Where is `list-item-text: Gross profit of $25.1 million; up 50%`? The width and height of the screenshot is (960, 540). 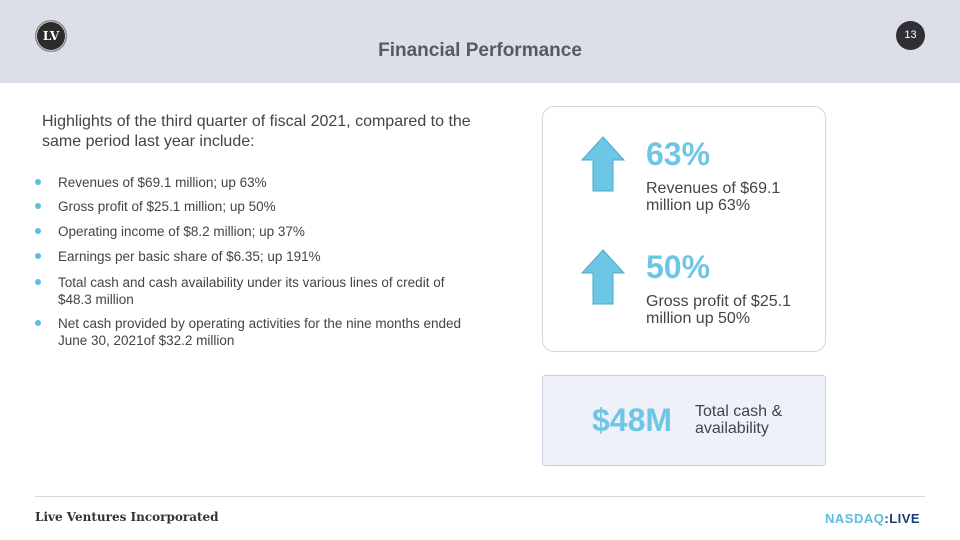 list-item-text: Gross profit of $25.1 million; up 50% is located at coordinates (167, 206).